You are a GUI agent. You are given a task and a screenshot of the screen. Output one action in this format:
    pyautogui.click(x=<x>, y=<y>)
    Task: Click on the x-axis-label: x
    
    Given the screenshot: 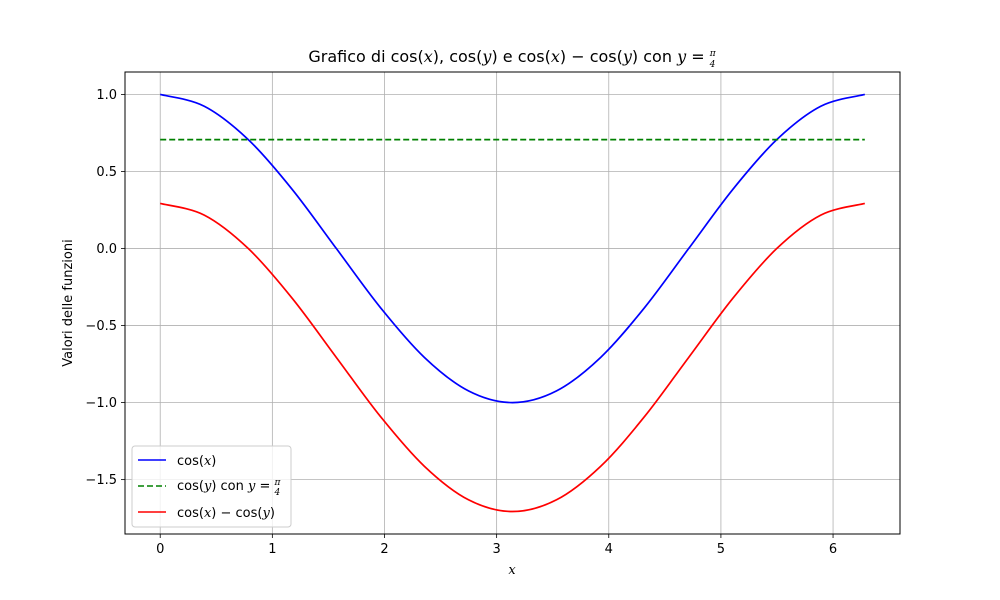 What is the action you would take?
    pyautogui.click(x=512, y=570)
    